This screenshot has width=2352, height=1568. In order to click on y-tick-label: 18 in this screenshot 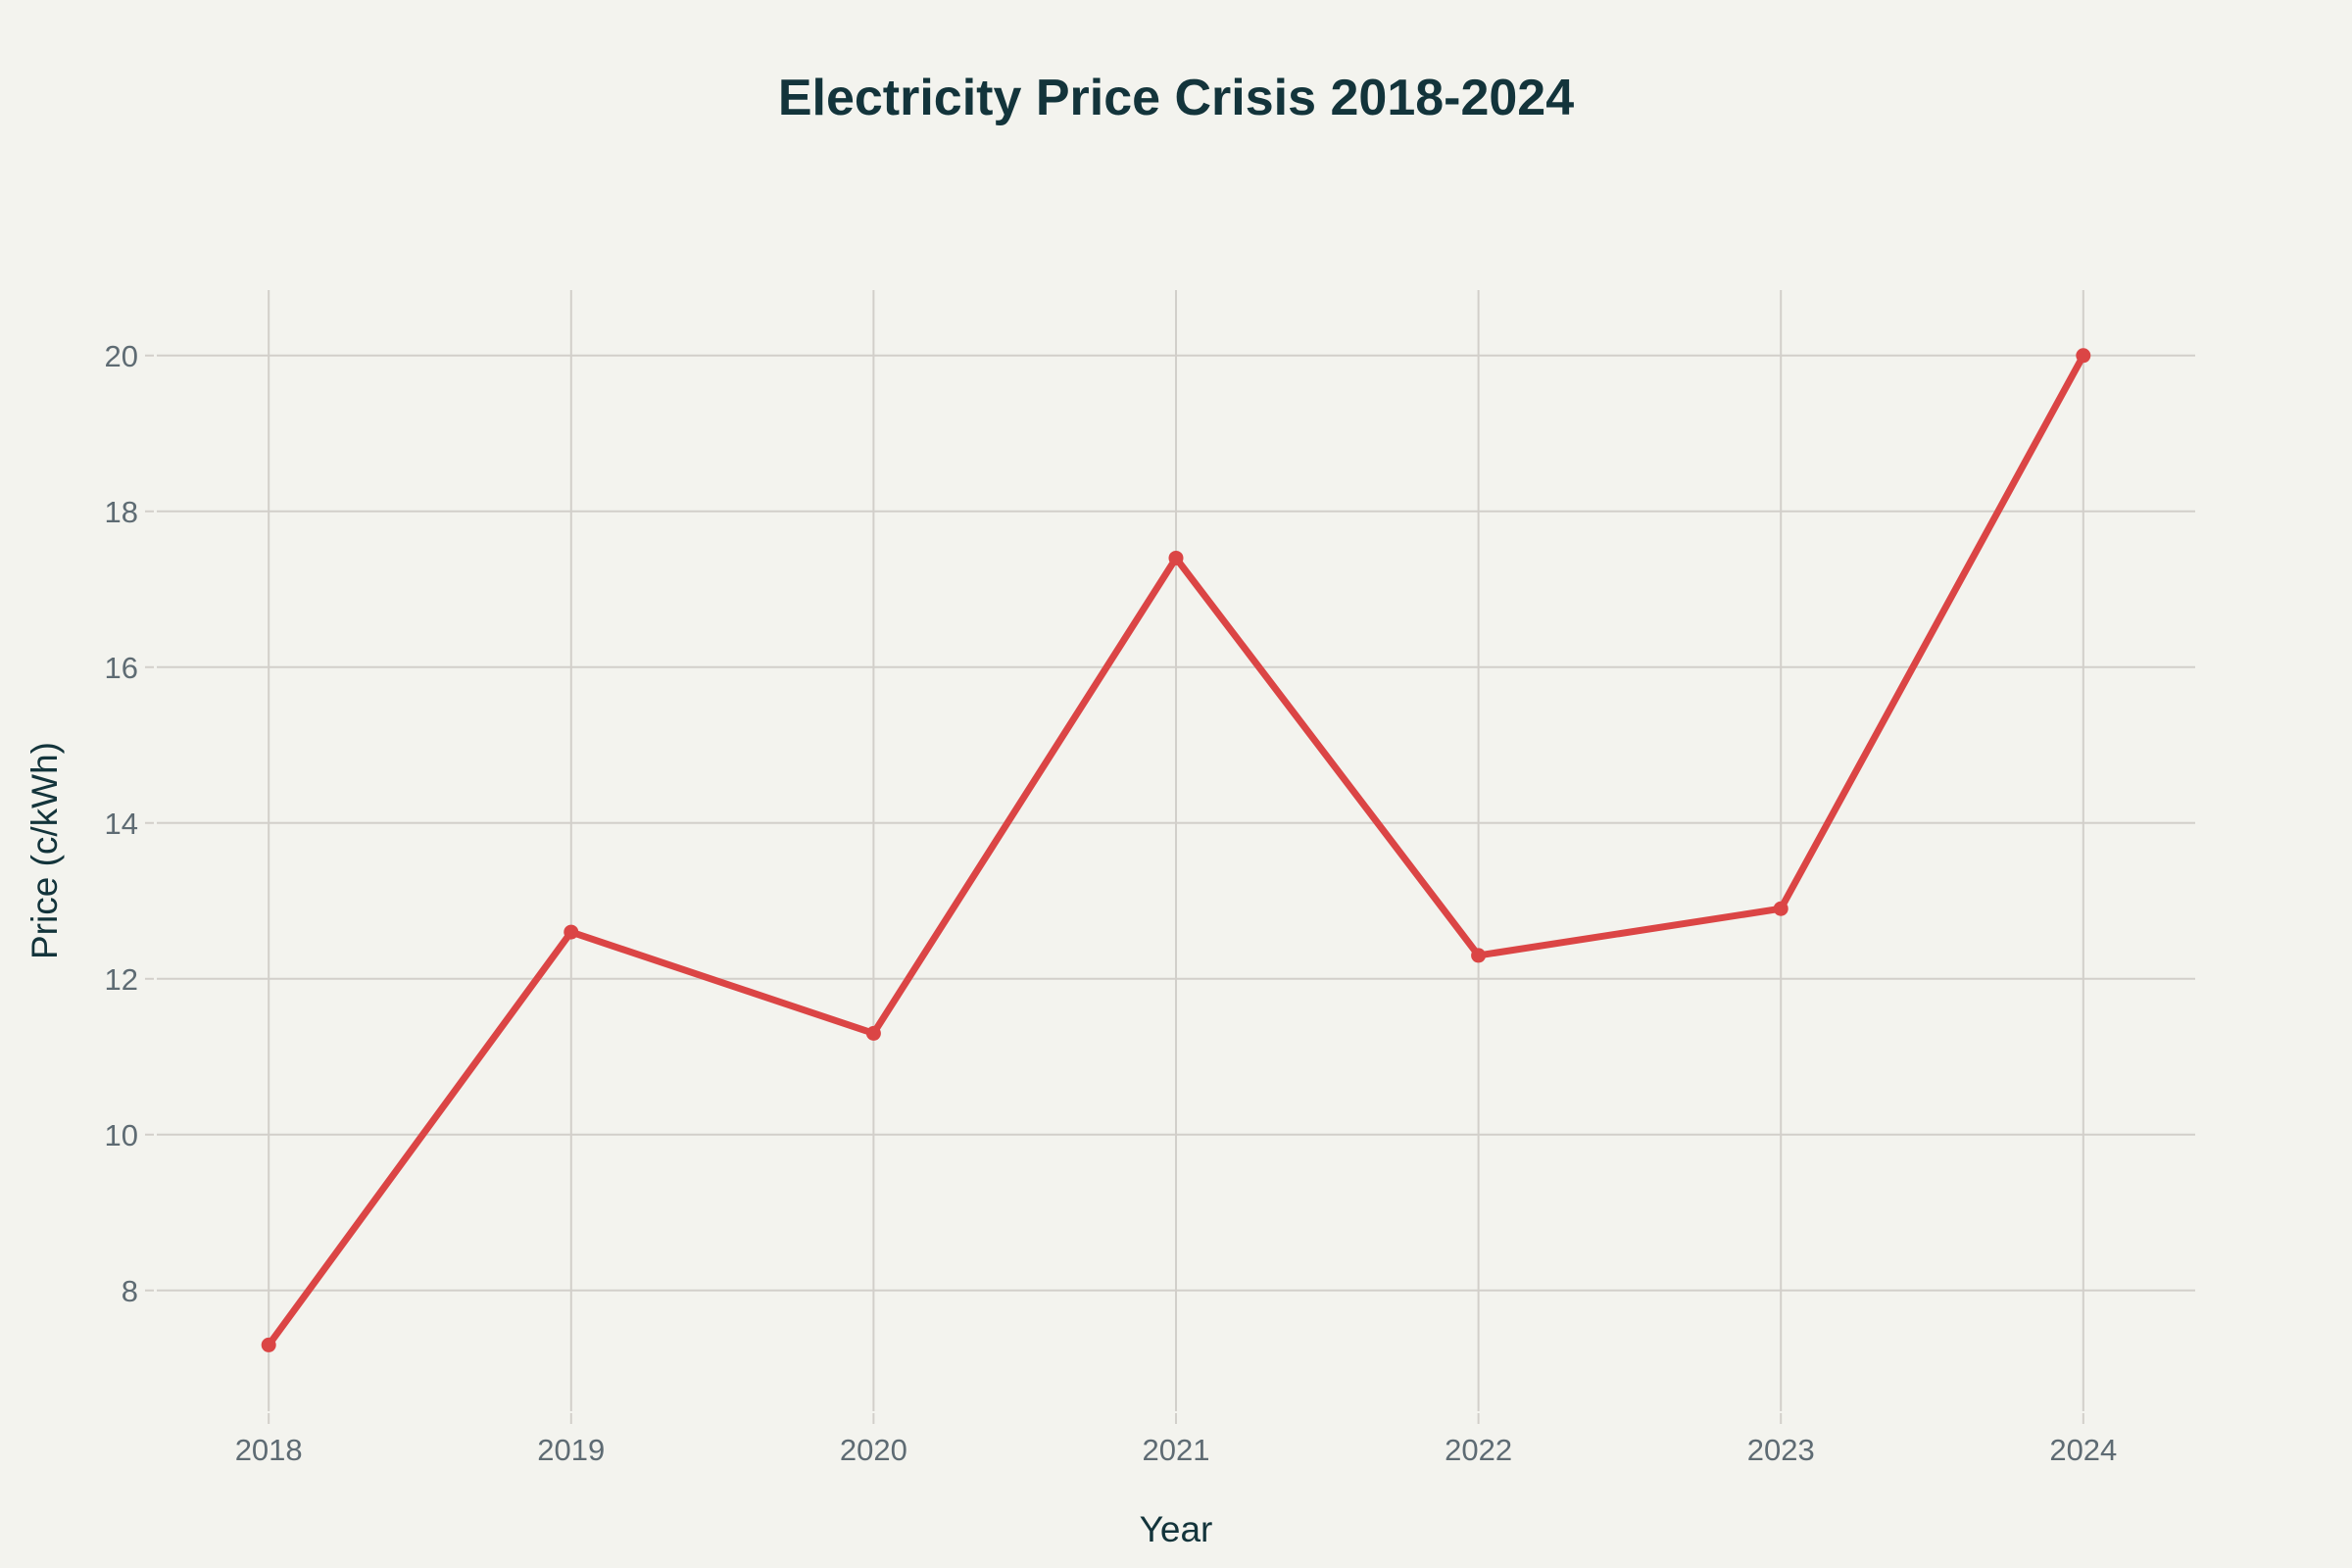, I will do `click(121, 512)`.